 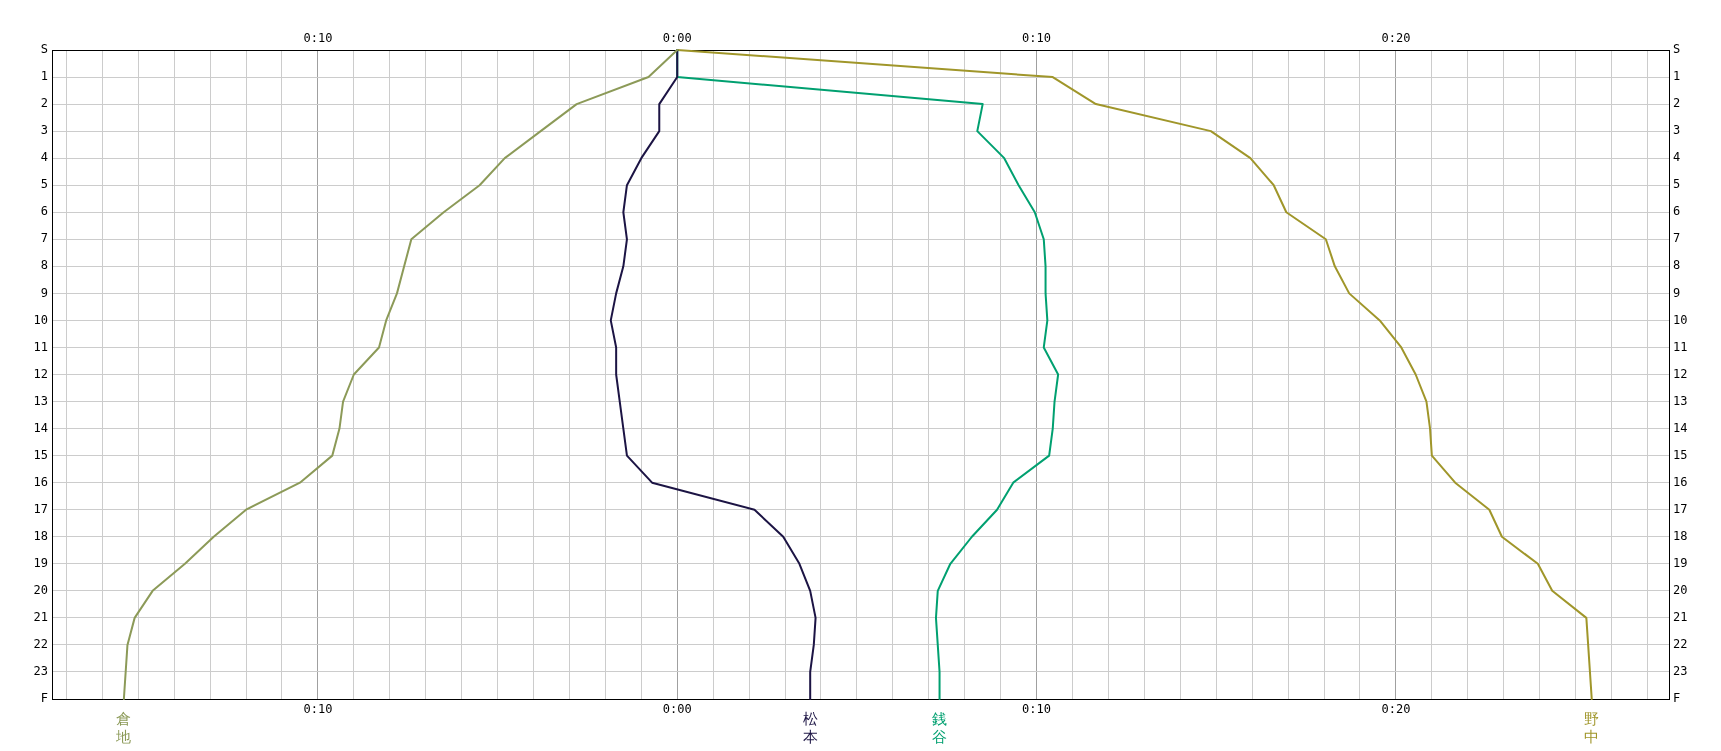 I want to click on x-tick-label: 0:20, so click(x=1396, y=709).